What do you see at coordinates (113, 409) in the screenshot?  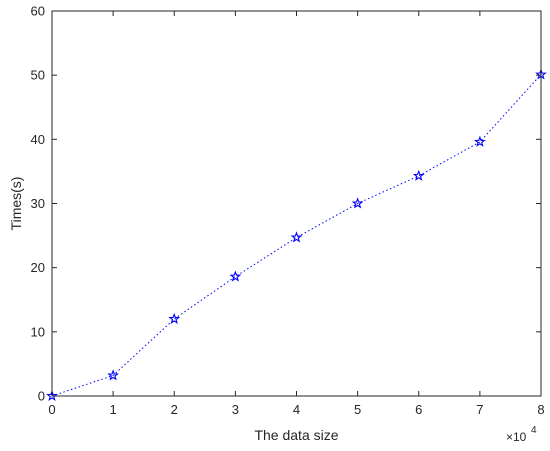 I see `x-tick-label: 1` at bounding box center [113, 409].